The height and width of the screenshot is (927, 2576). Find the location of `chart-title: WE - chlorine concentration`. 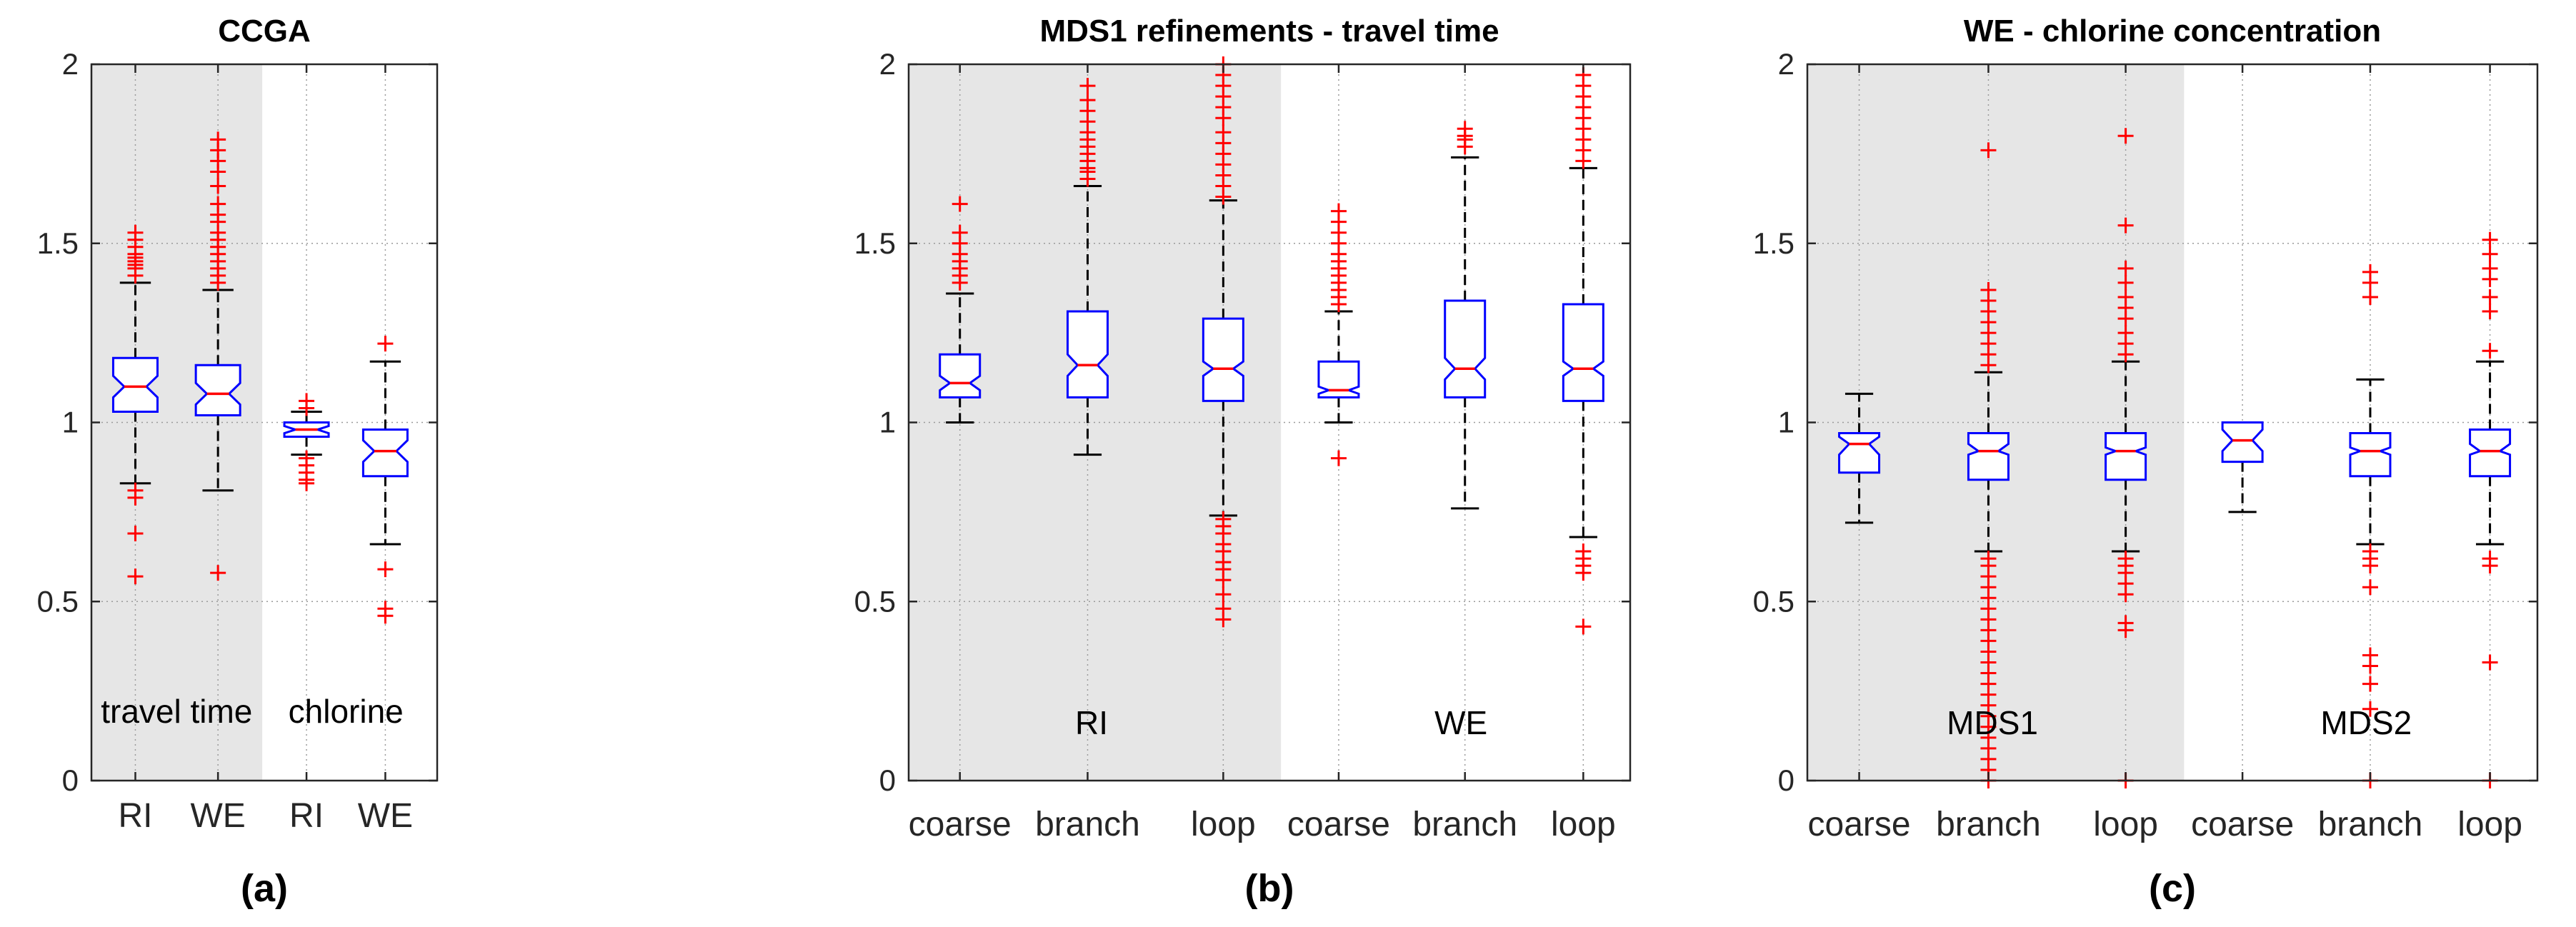

chart-title: WE - chlorine concentration is located at coordinates (2172, 32).